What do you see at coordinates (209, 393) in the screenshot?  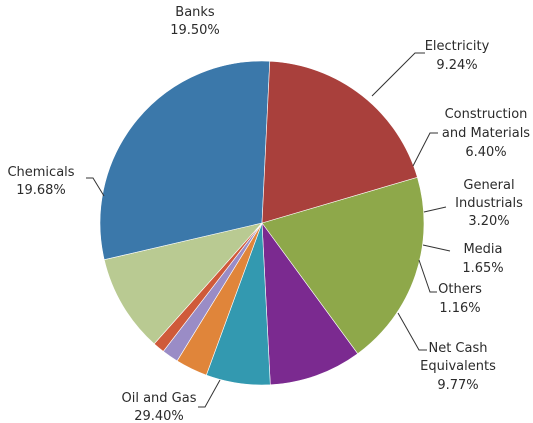 I see `leader-line-oil-and-gas` at bounding box center [209, 393].